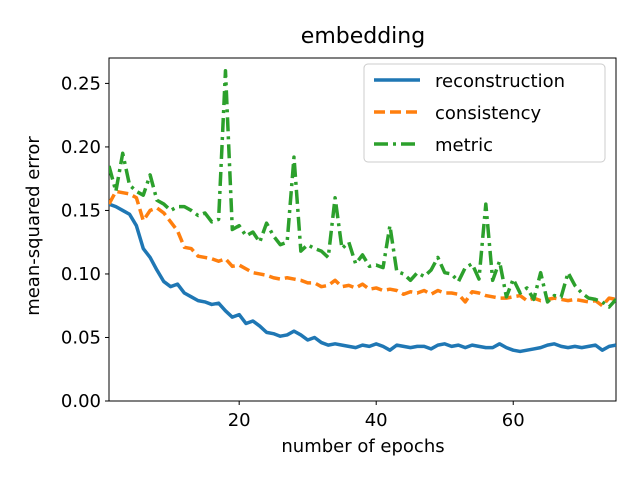 The width and height of the screenshot is (640, 480). What do you see at coordinates (239, 420) in the screenshot?
I see `x-tick-label: 20` at bounding box center [239, 420].